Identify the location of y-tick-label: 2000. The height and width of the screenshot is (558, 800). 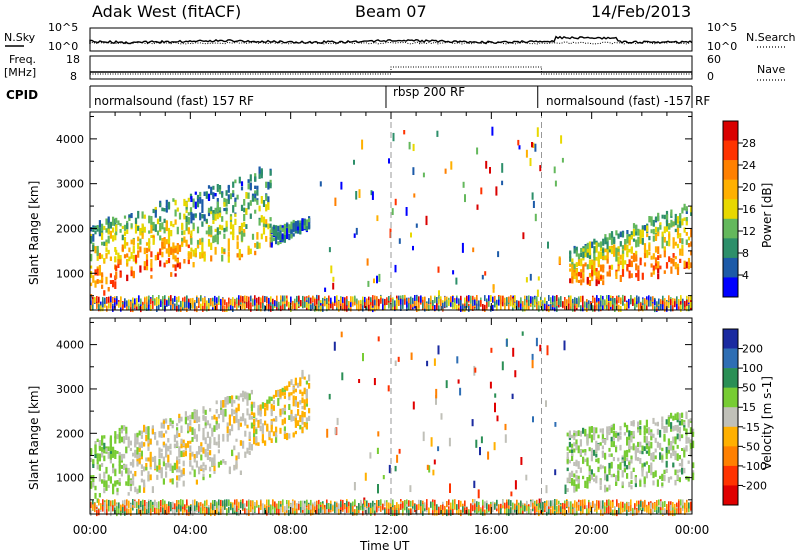
(70, 433).